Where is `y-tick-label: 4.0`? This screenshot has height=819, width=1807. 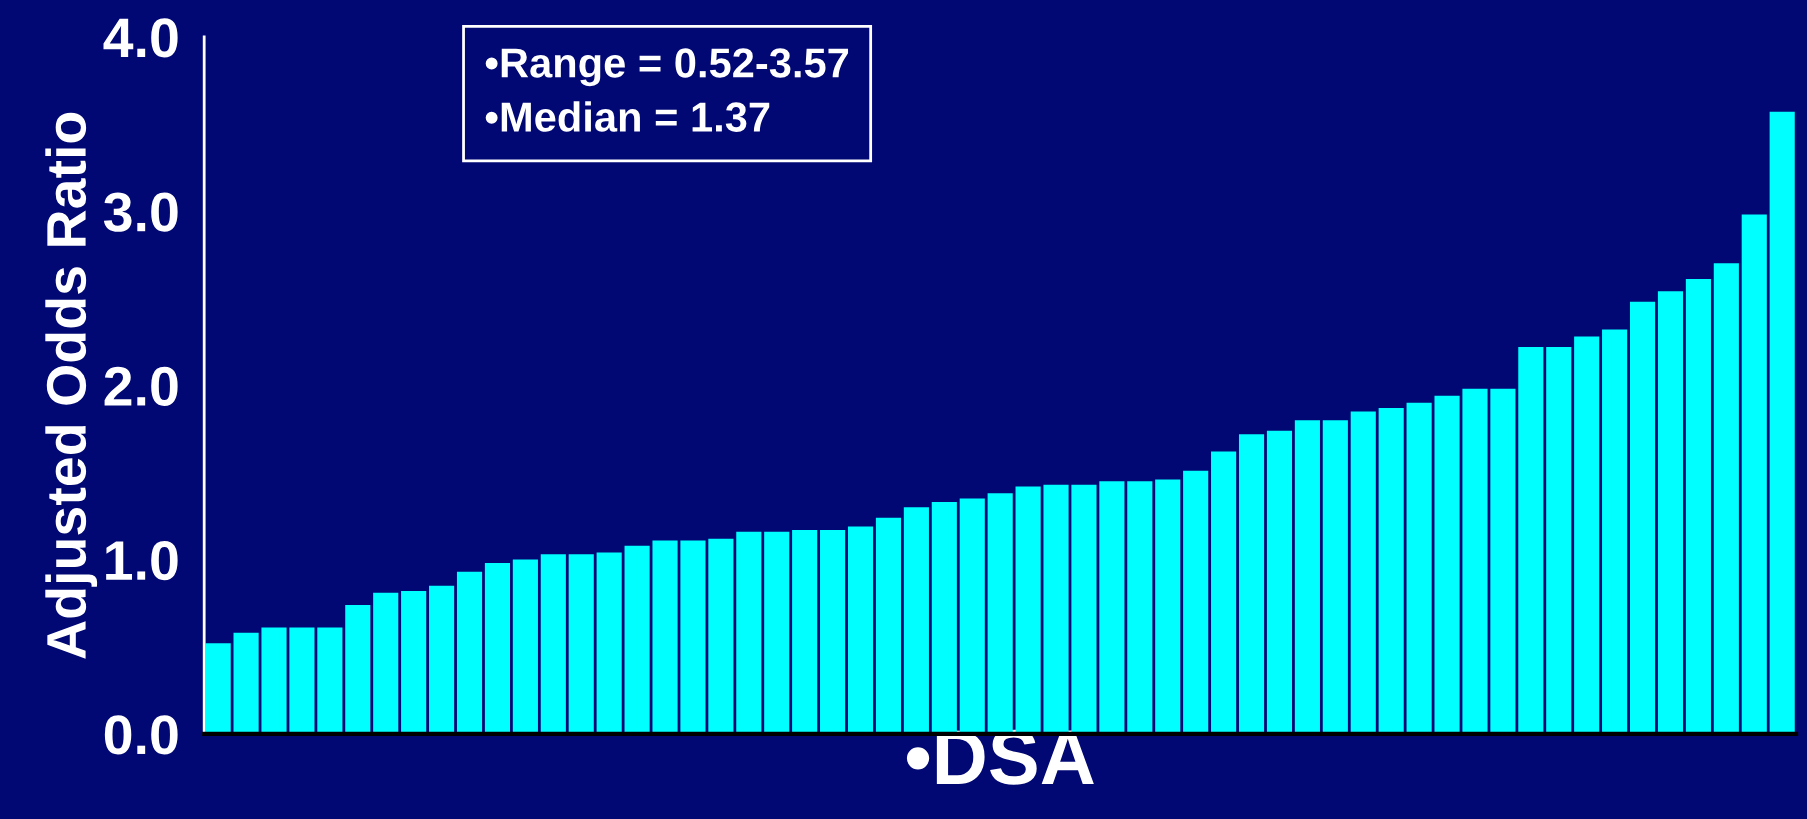
y-tick-label: 4.0 is located at coordinates (140, 38).